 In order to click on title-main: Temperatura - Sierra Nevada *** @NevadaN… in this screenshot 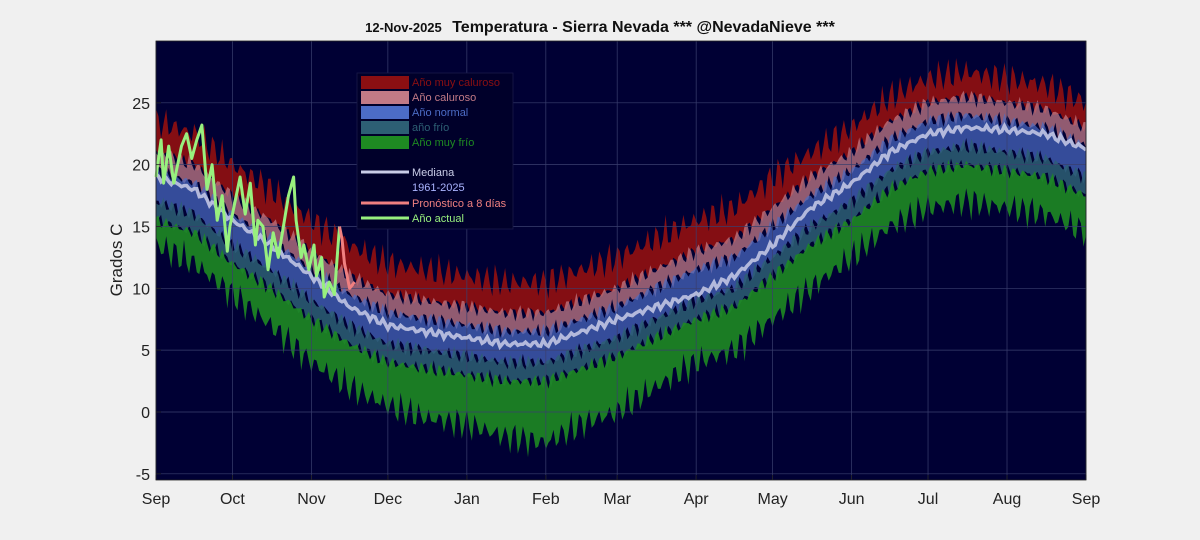, I will do `click(643, 27)`.